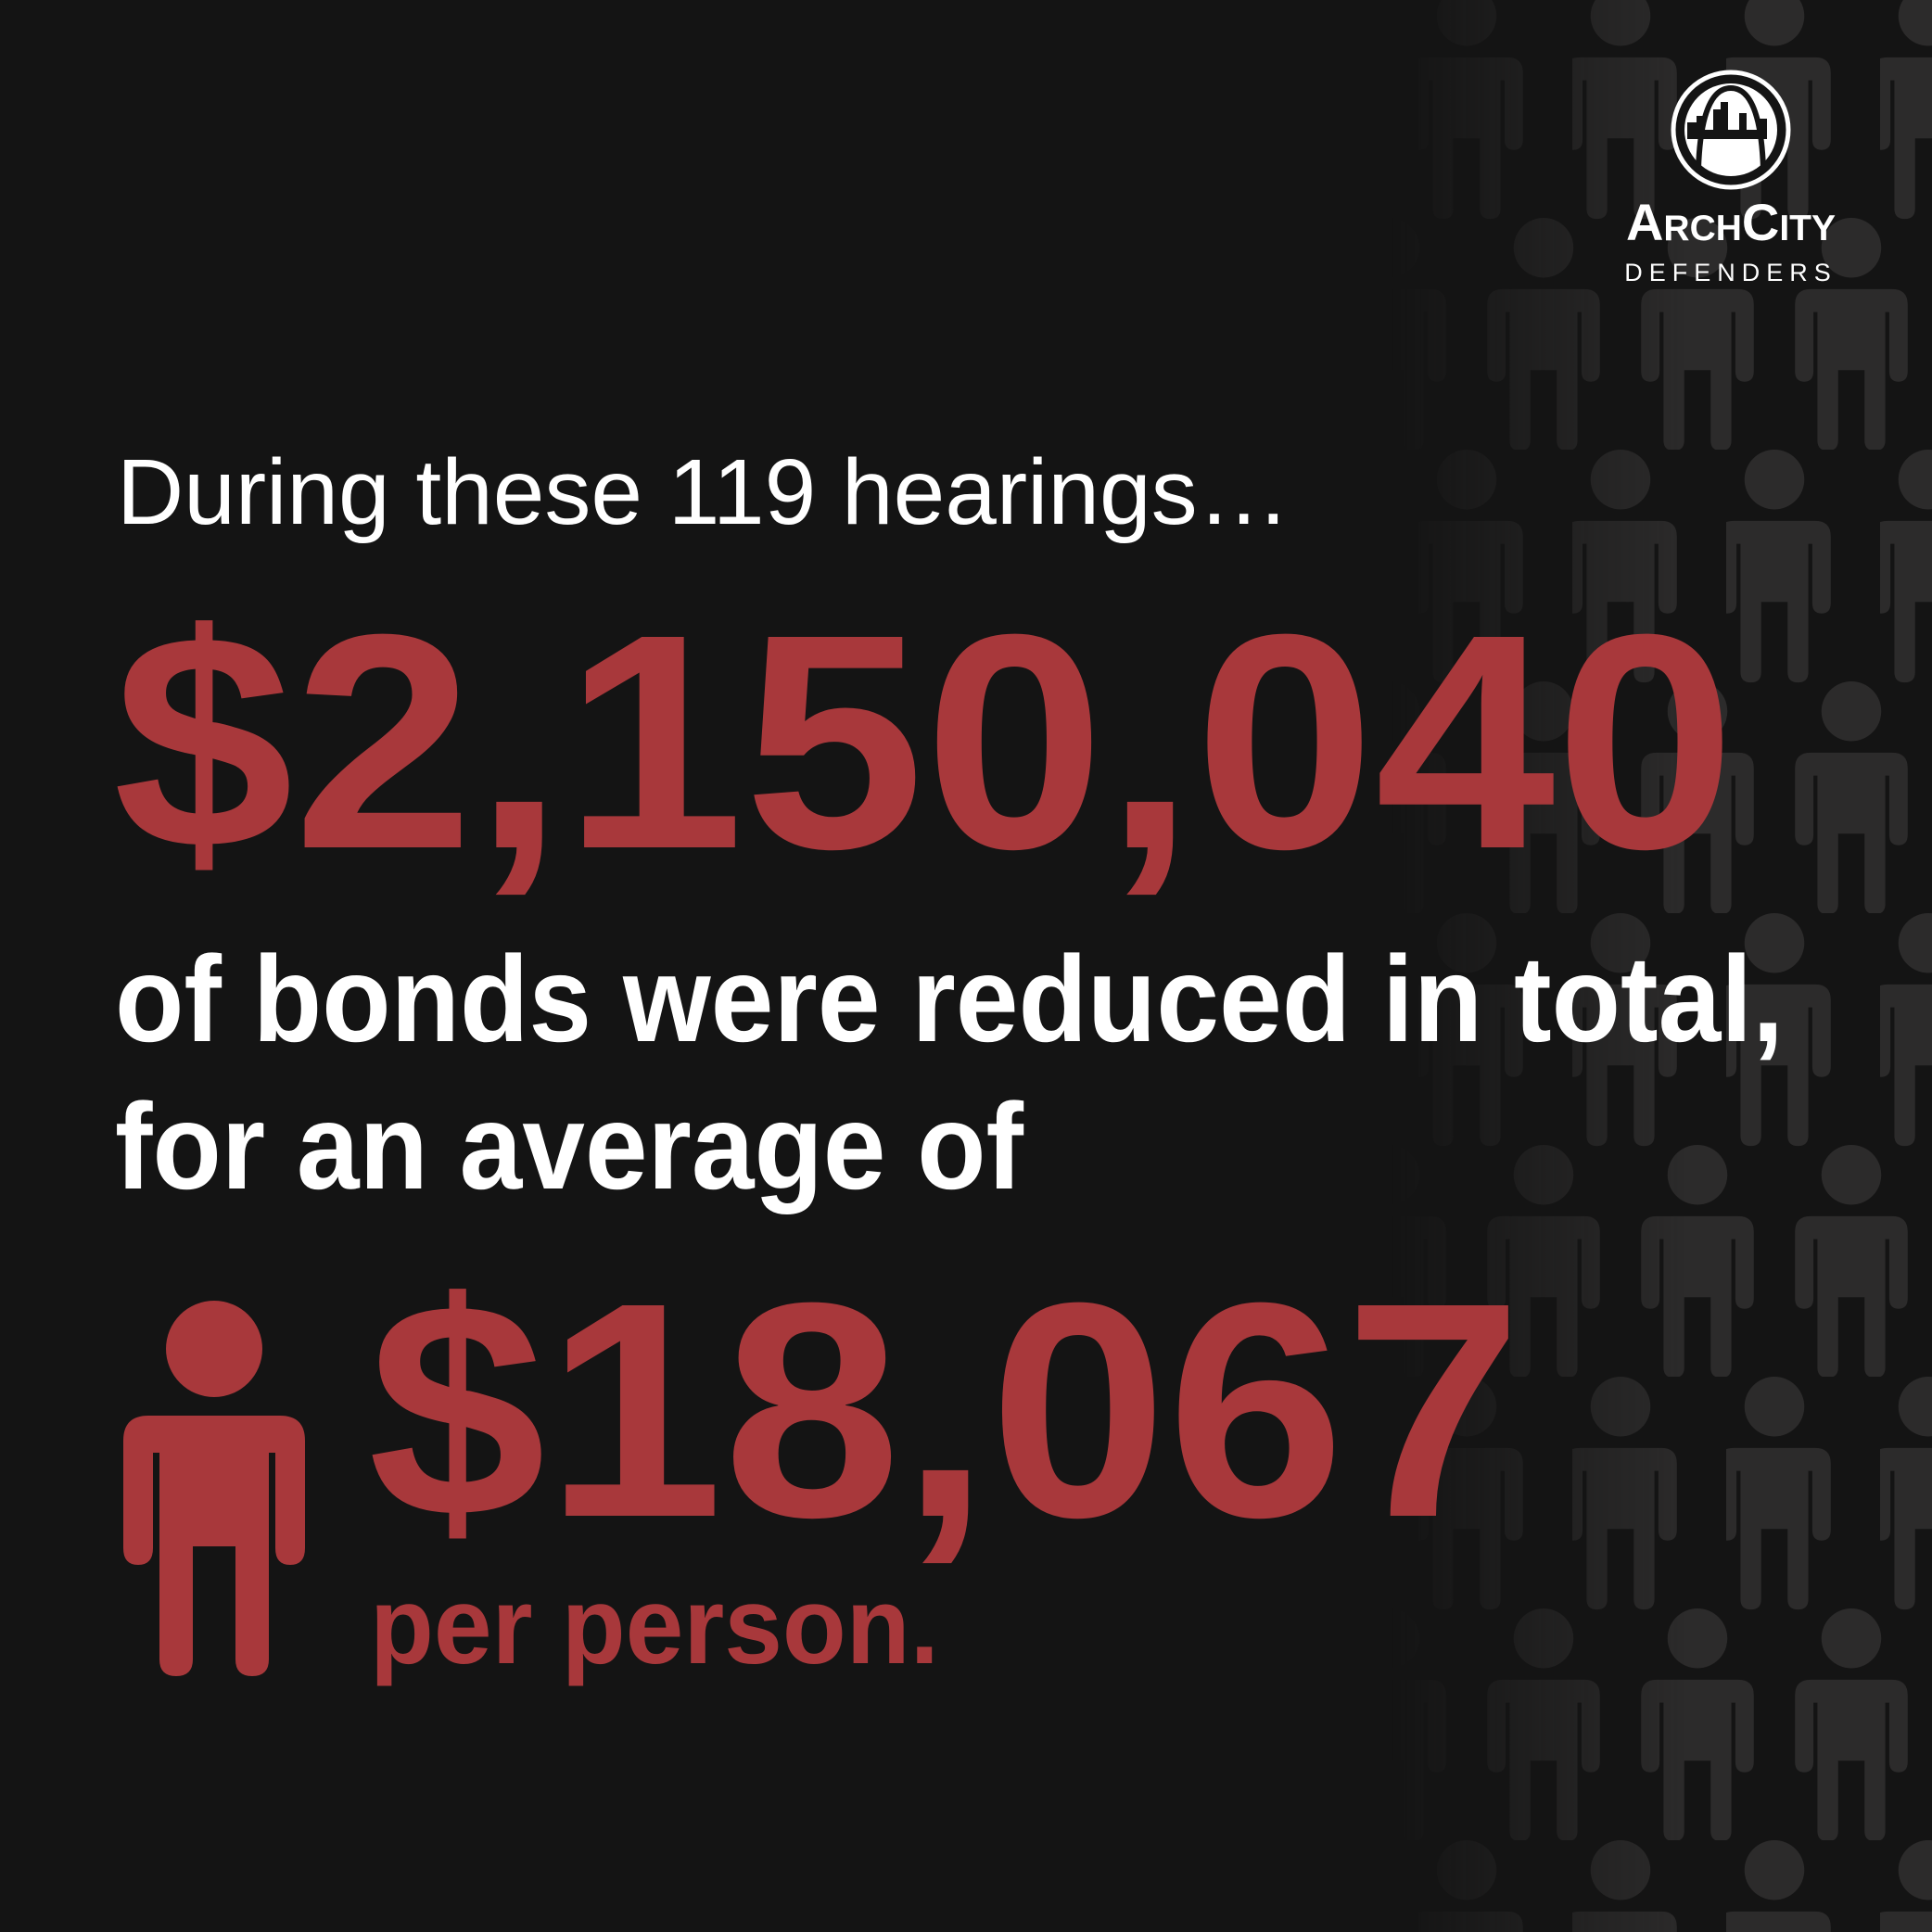 This screenshot has height=1932, width=1932. I want to click on average-caption: per person., so click(654, 1626).